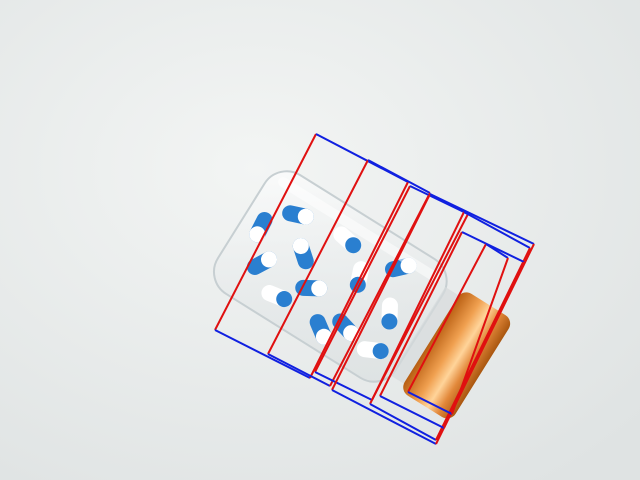 The image size is (640, 480). I want to click on glass-highlight, so click(359, 230).